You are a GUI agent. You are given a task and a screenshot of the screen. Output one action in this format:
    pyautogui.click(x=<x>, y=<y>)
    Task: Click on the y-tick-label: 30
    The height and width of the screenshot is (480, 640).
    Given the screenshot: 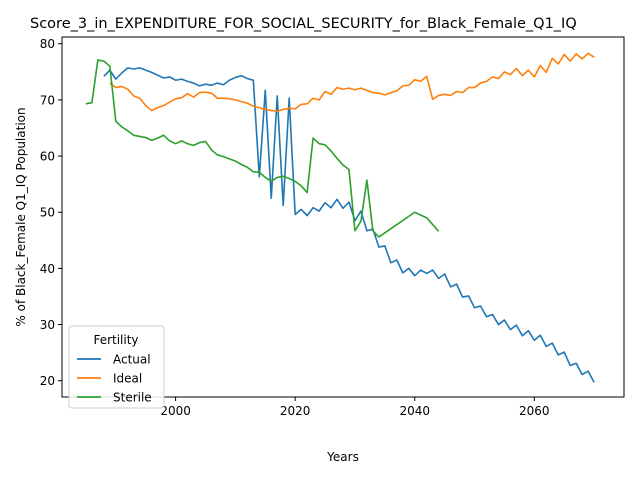 What is the action you would take?
    pyautogui.click(x=47, y=325)
    